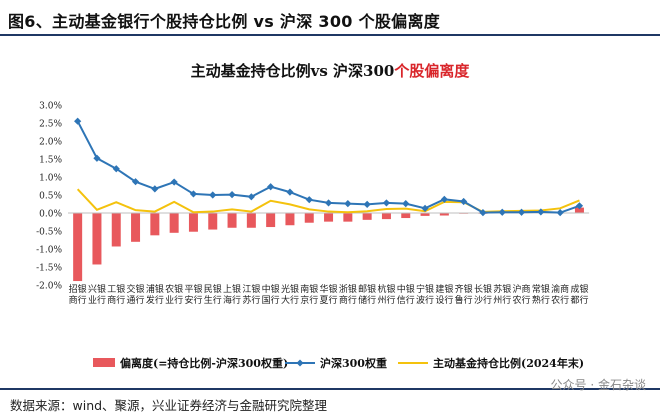  Describe the element at coordinates (328, 244) in the screenshot. I see `deviation-bars` at that location.